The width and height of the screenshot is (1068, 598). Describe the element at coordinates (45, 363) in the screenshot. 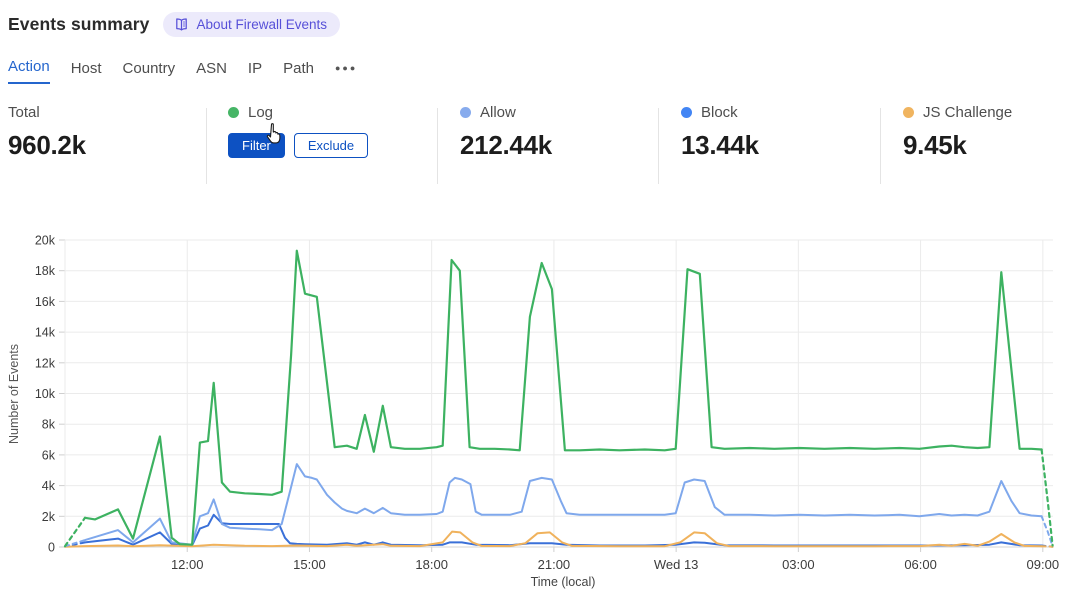

I see `svg-text: 12k` at that location.